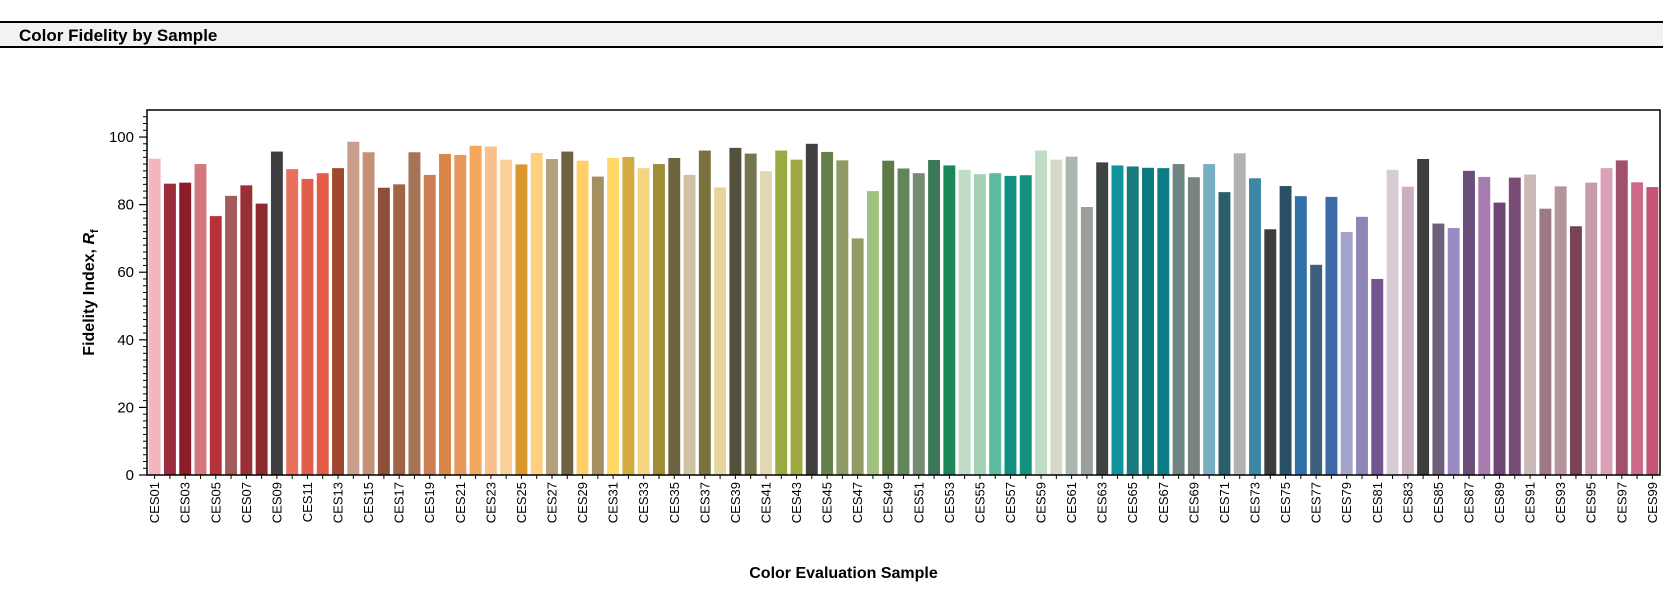 Image resolution: width=1663 pixels, height=600 pixels. I want to click on x-tick-label: CES63, so click(1102, 502).